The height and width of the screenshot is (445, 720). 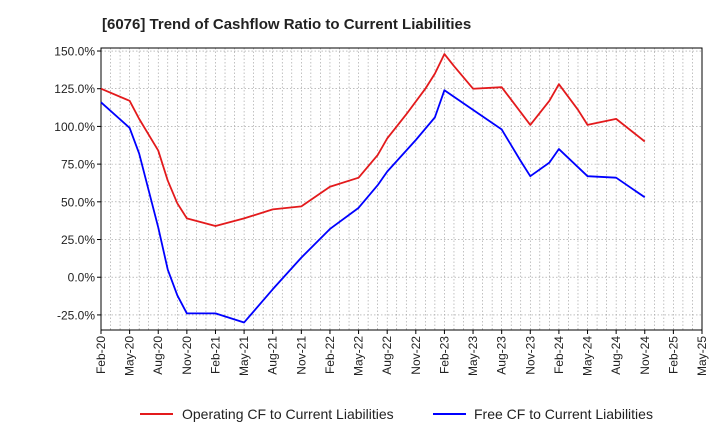 I want to click on x-tick-label: May-25, so click(x=702, y=356).